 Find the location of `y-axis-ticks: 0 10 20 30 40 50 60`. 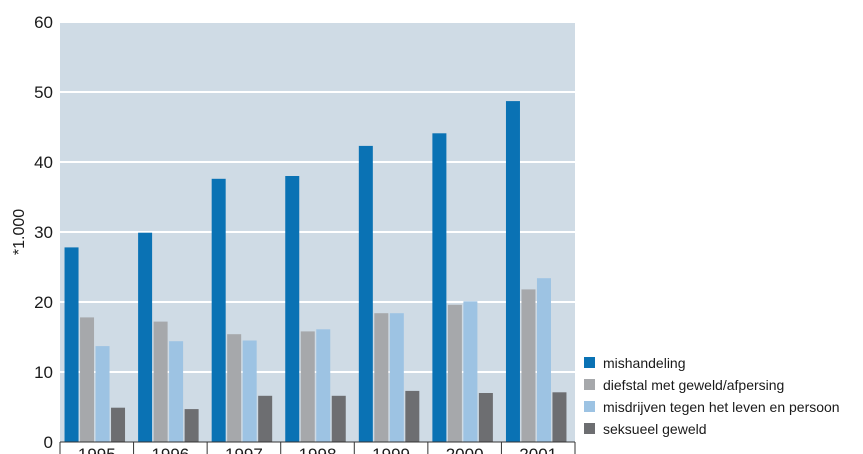

y-axis-ticks: 0 10 20 30 40 50 60 is located at coordinates (43, 232).